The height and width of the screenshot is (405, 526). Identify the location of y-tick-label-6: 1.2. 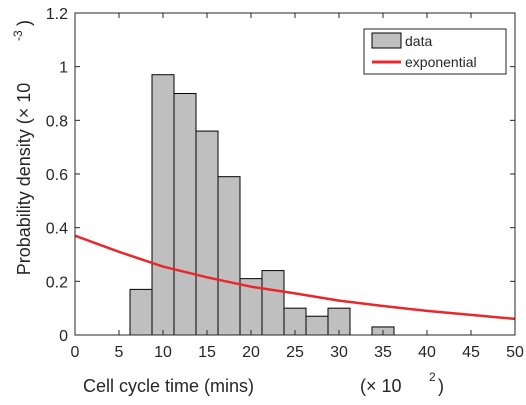
(57, 14).